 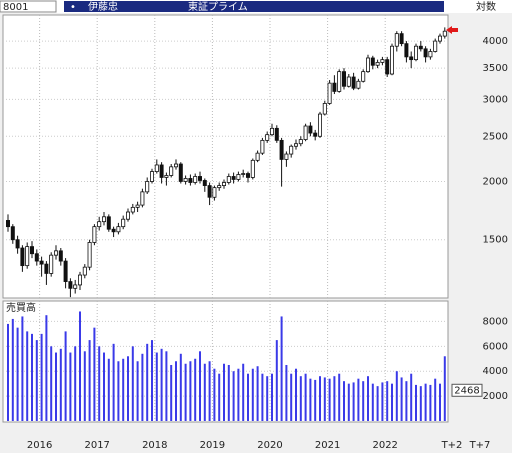 What do you see at coordinates (467, 390) in the screenshot?
I see `volume-marker-box` at bounding box center [467, 390].